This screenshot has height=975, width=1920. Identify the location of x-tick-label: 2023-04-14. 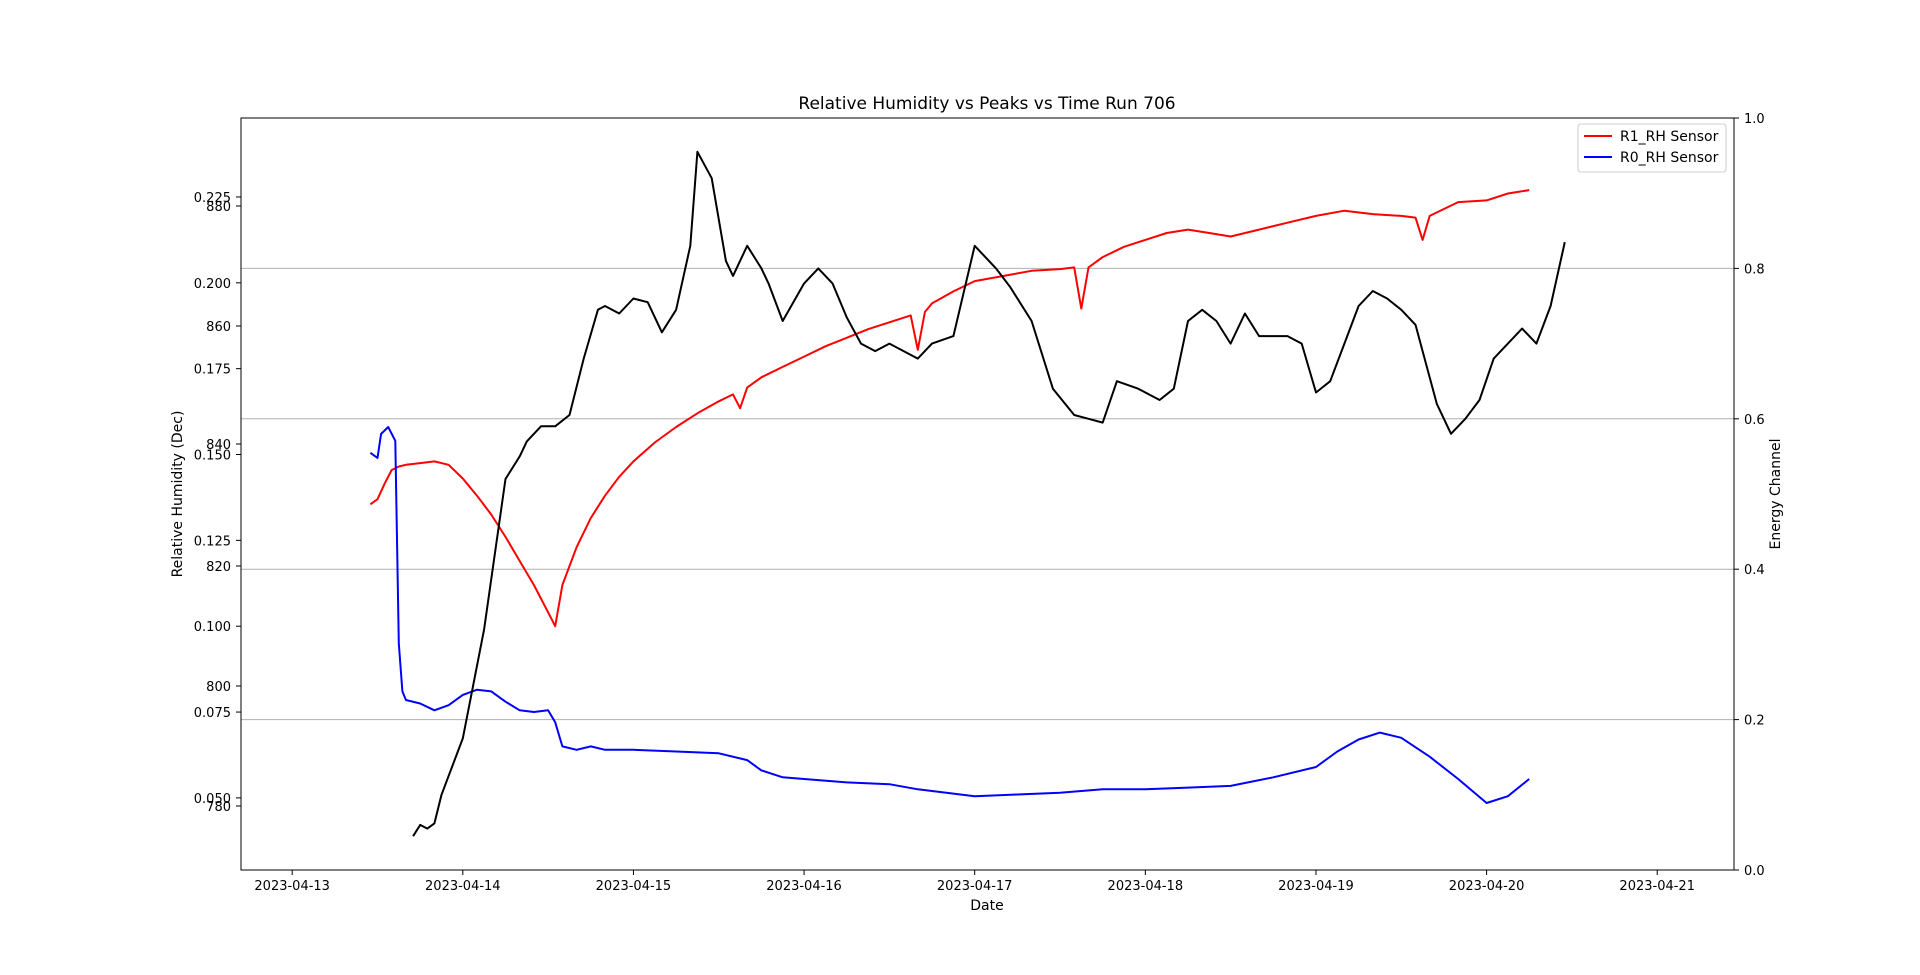
(463, 886).